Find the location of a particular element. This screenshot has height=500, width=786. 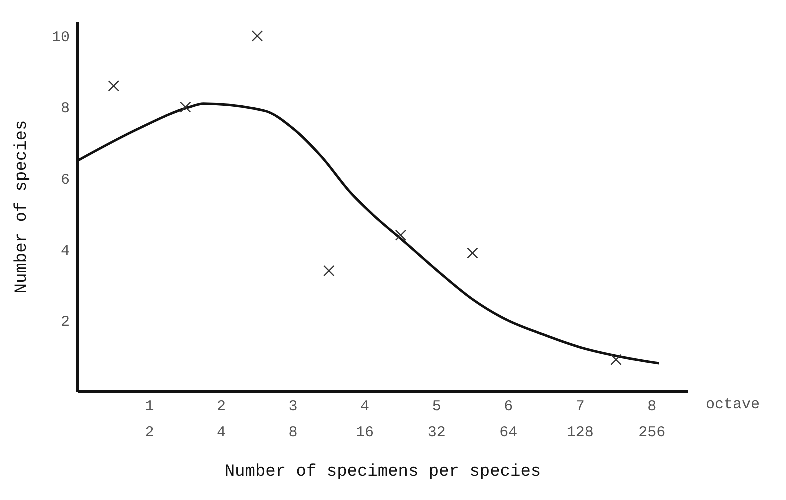

x-tick-label: 2 is located at coordinates (221, 407).